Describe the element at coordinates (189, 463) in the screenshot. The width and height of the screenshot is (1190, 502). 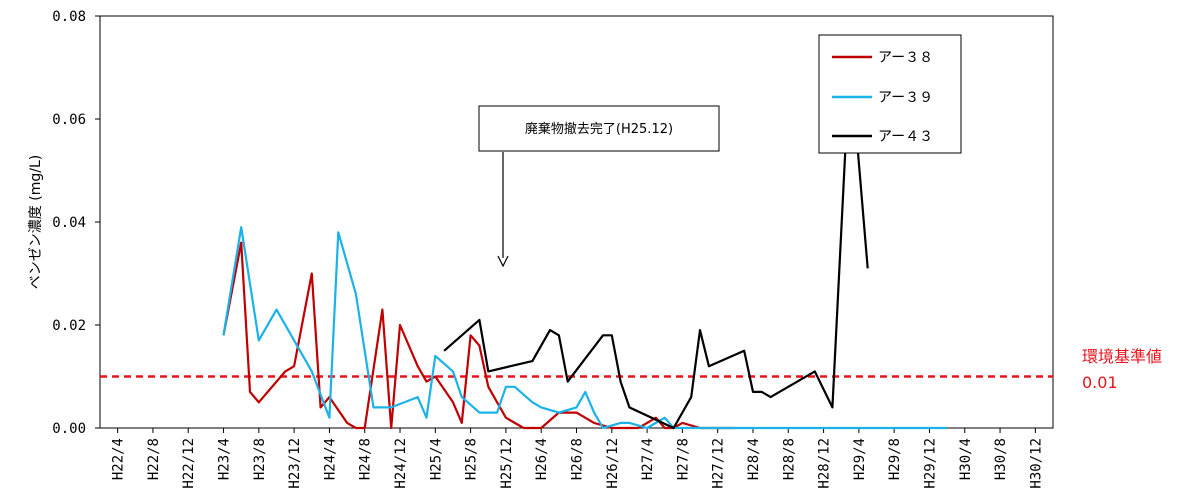
I see `x-tick-label: H22/12` at that location.